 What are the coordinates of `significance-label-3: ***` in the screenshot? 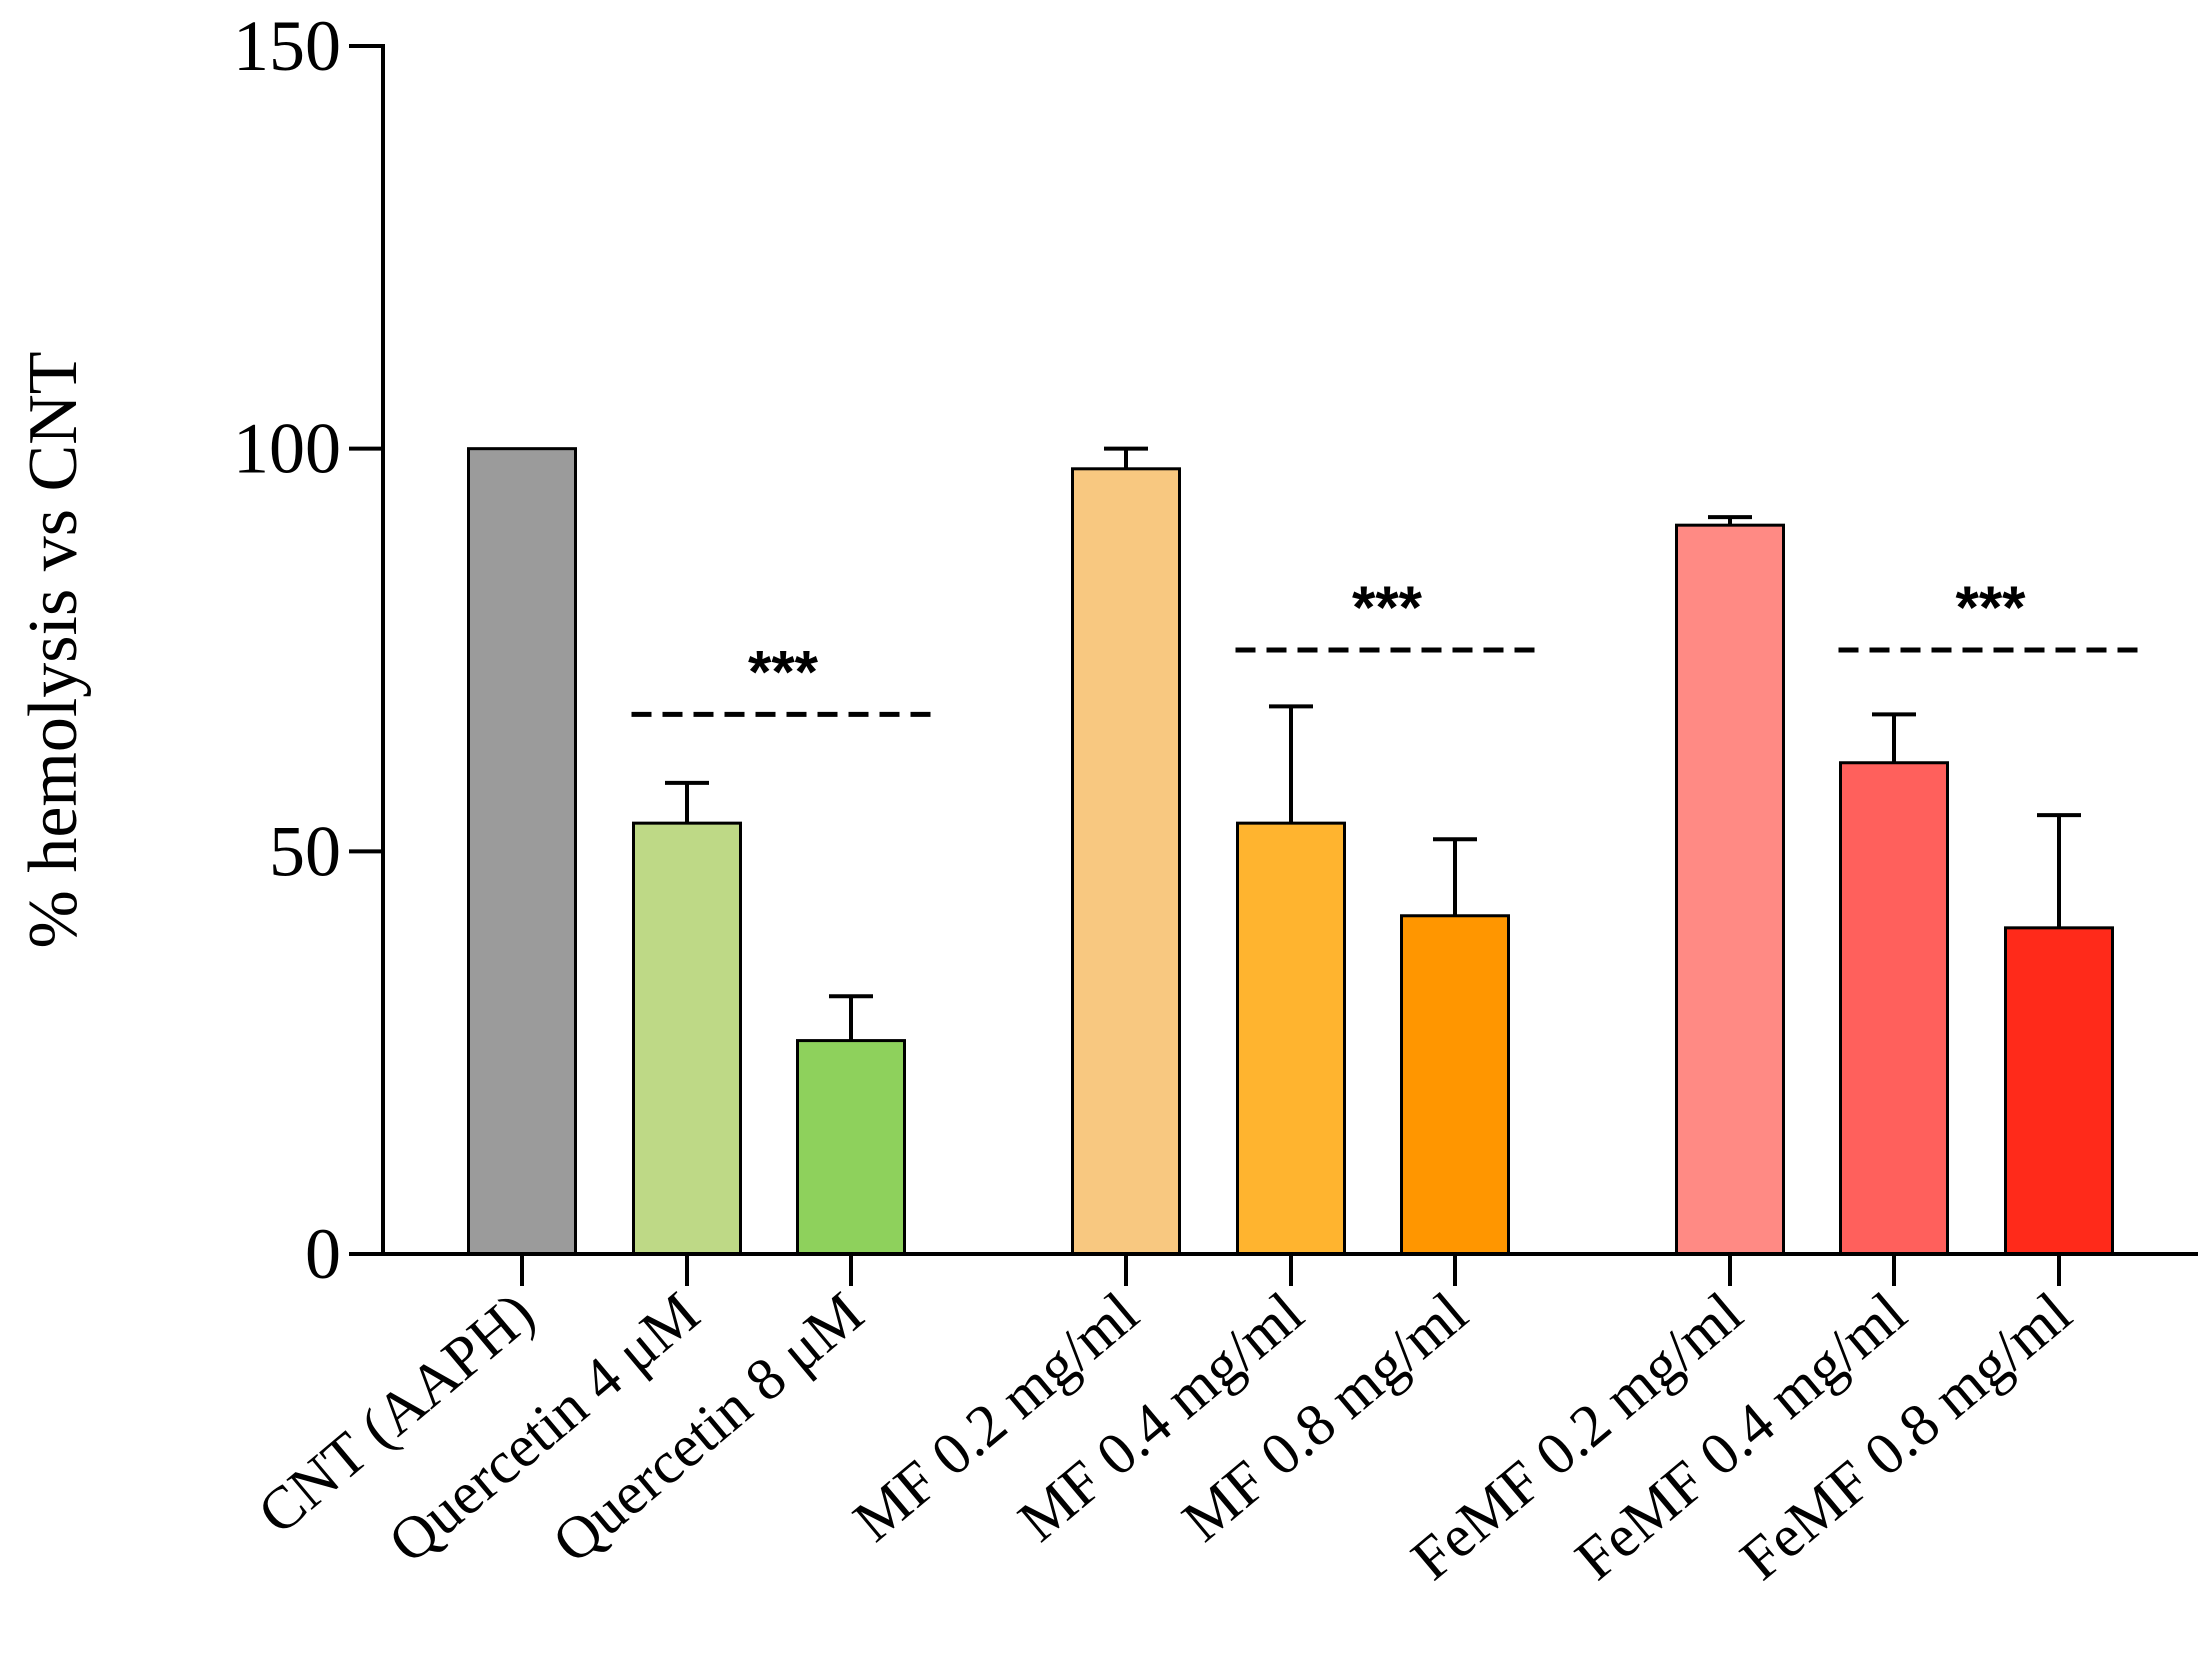 It's located at (1990, 607).